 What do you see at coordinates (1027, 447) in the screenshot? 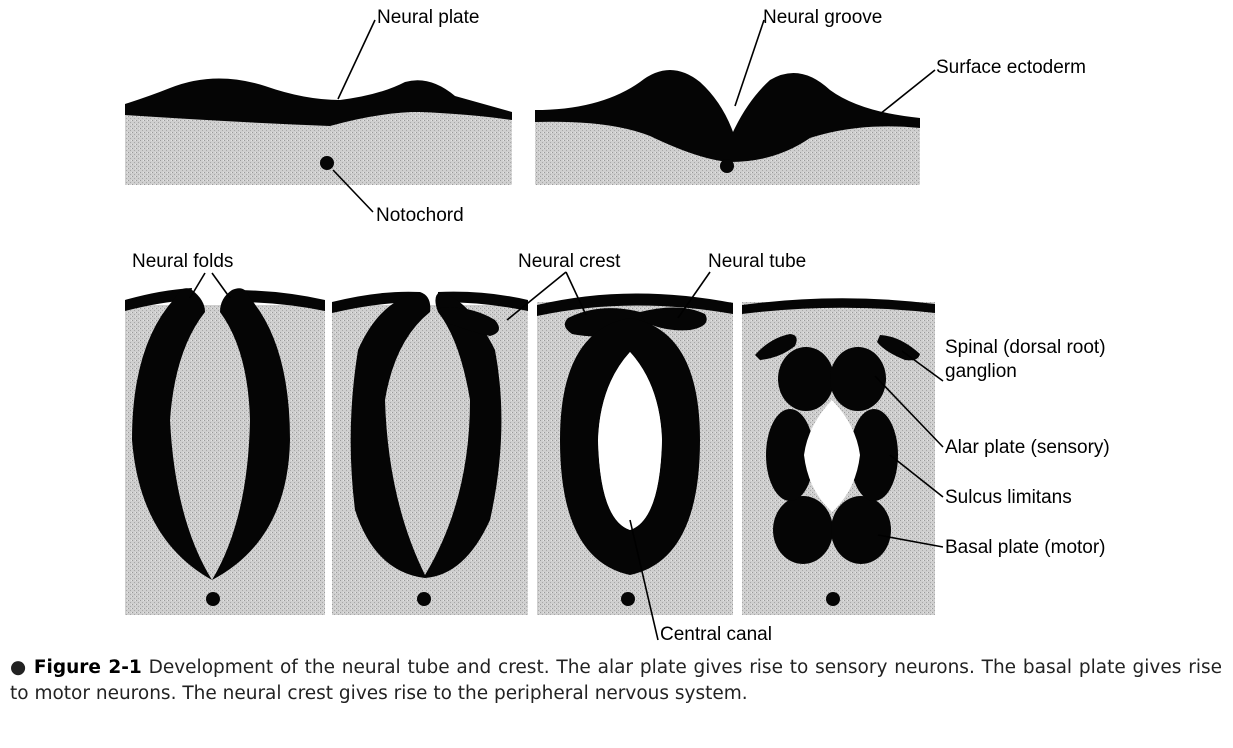
I see `label-alar-plate: Alar plate (sensory)` at bounding box center [1027, 447].